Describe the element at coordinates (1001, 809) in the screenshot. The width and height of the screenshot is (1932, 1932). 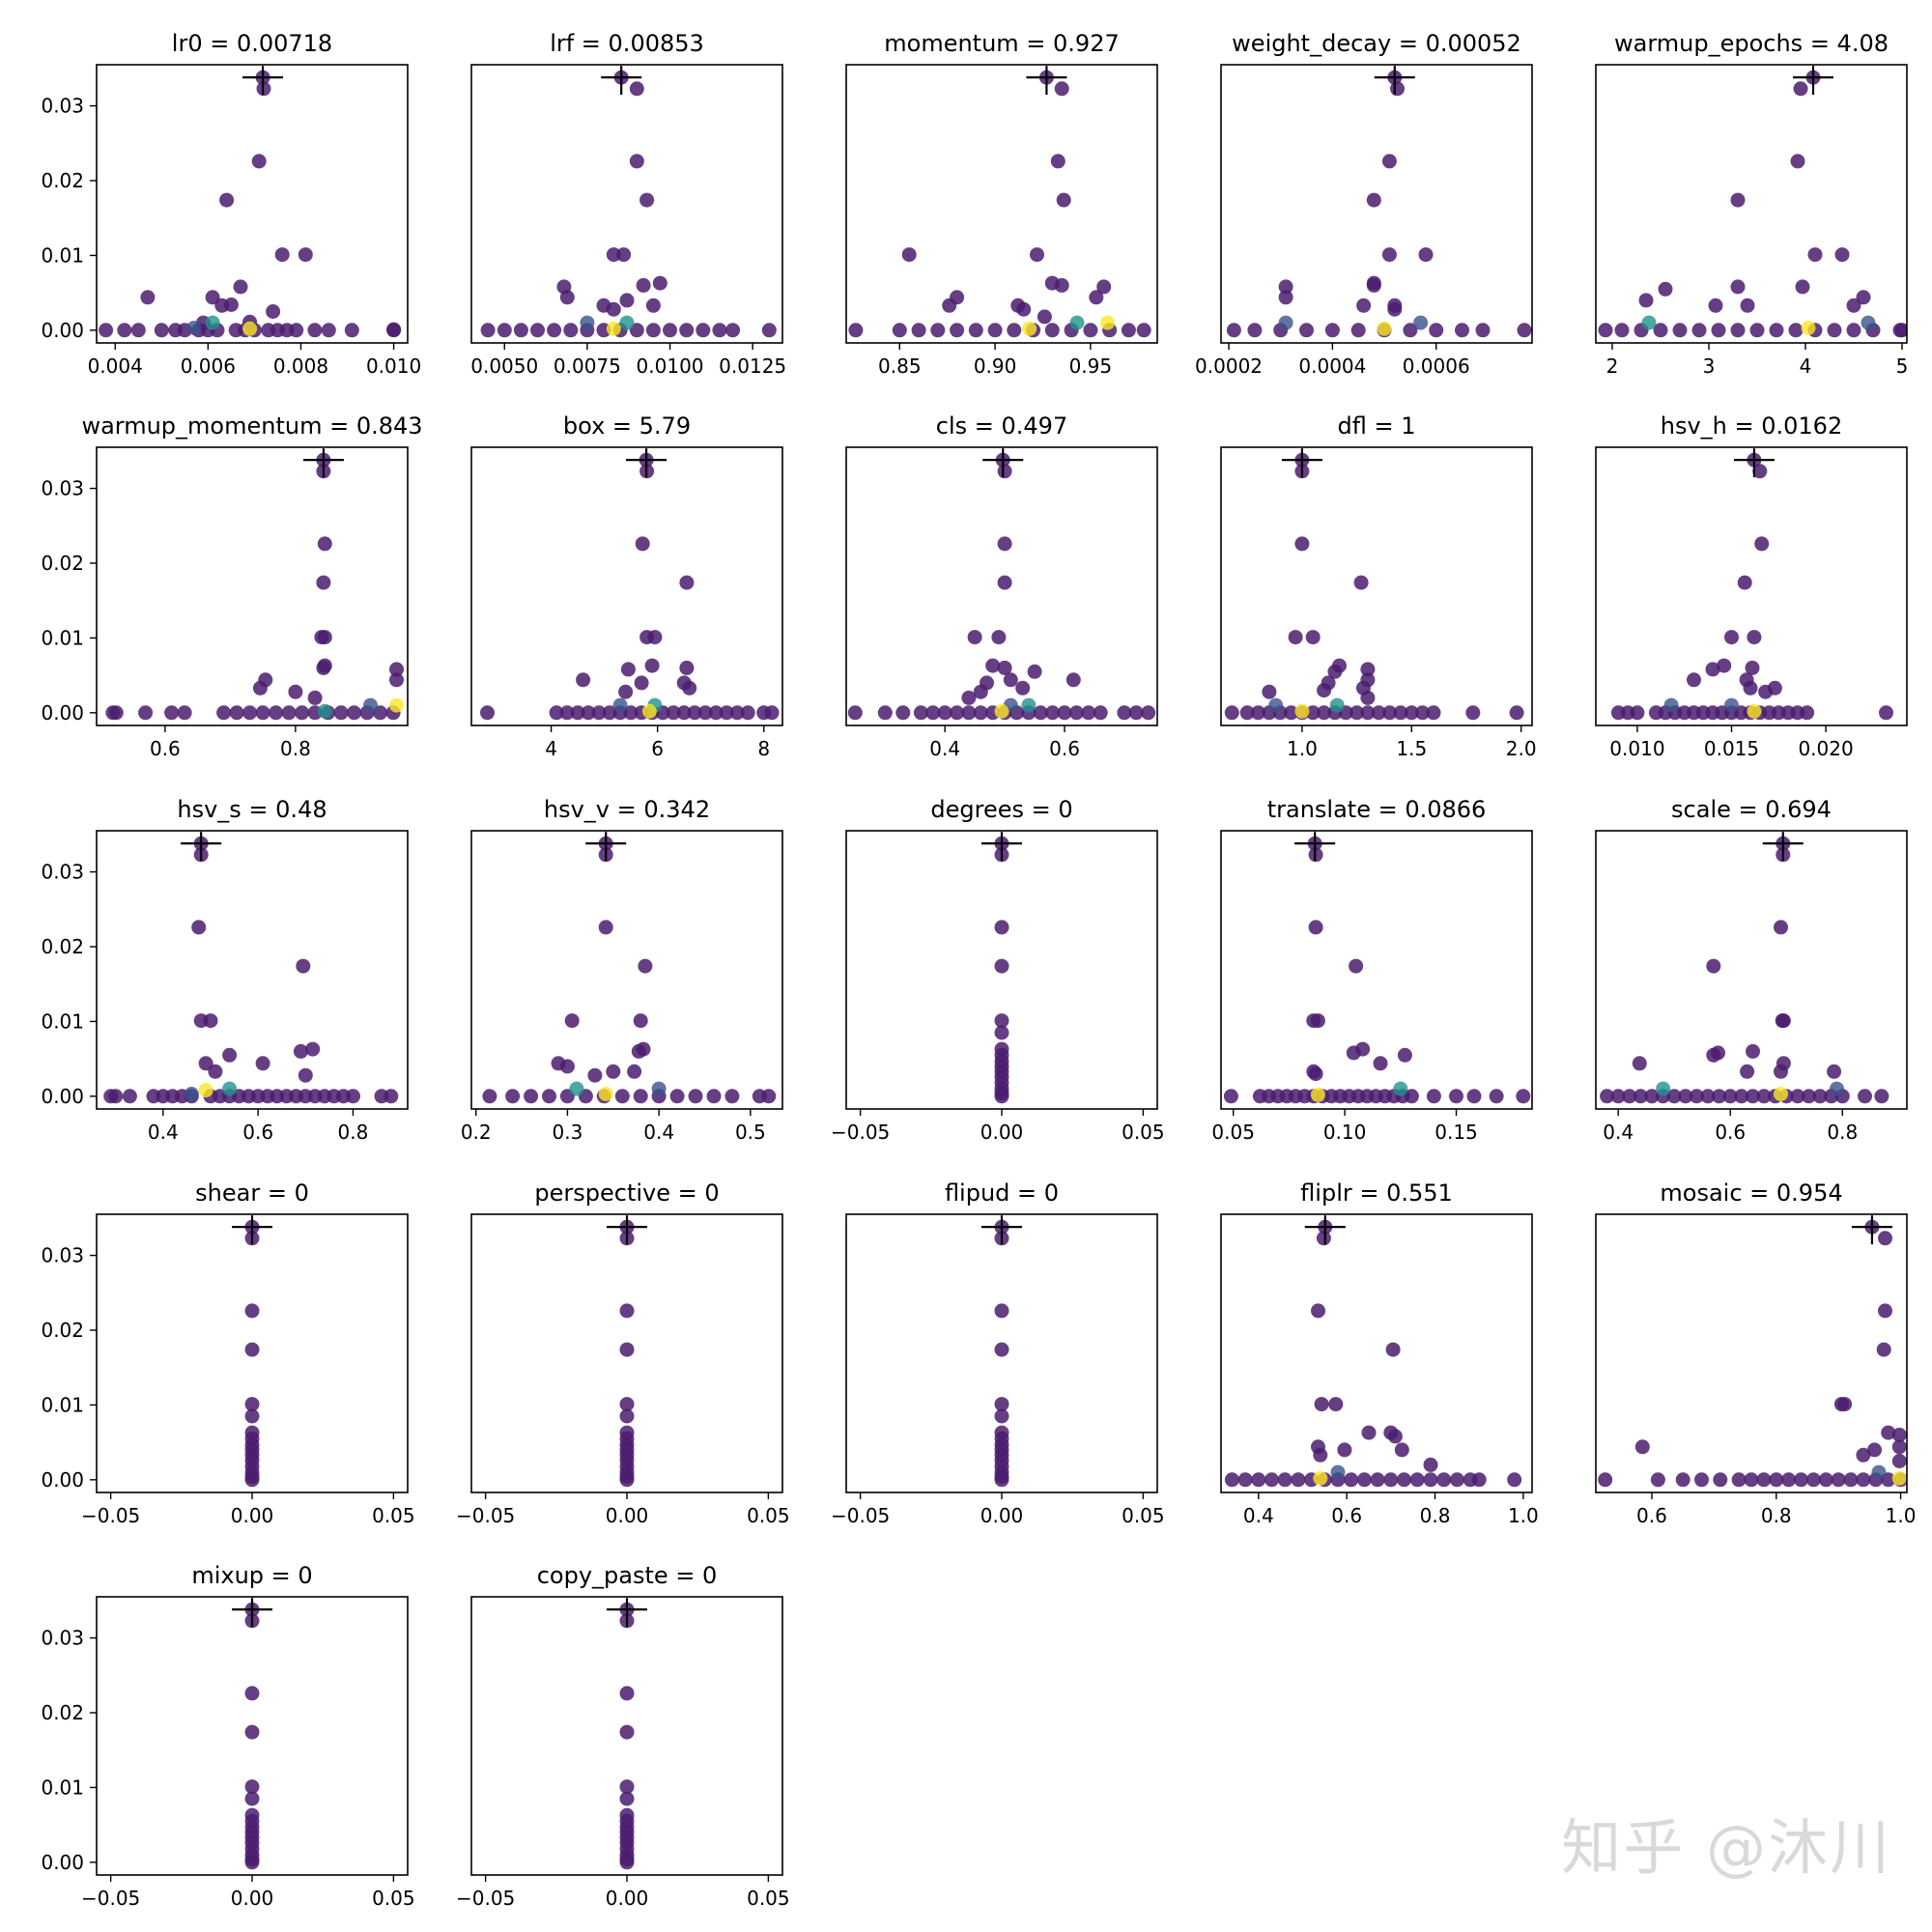
I see `subplot-title: degrees = 0` at that location.